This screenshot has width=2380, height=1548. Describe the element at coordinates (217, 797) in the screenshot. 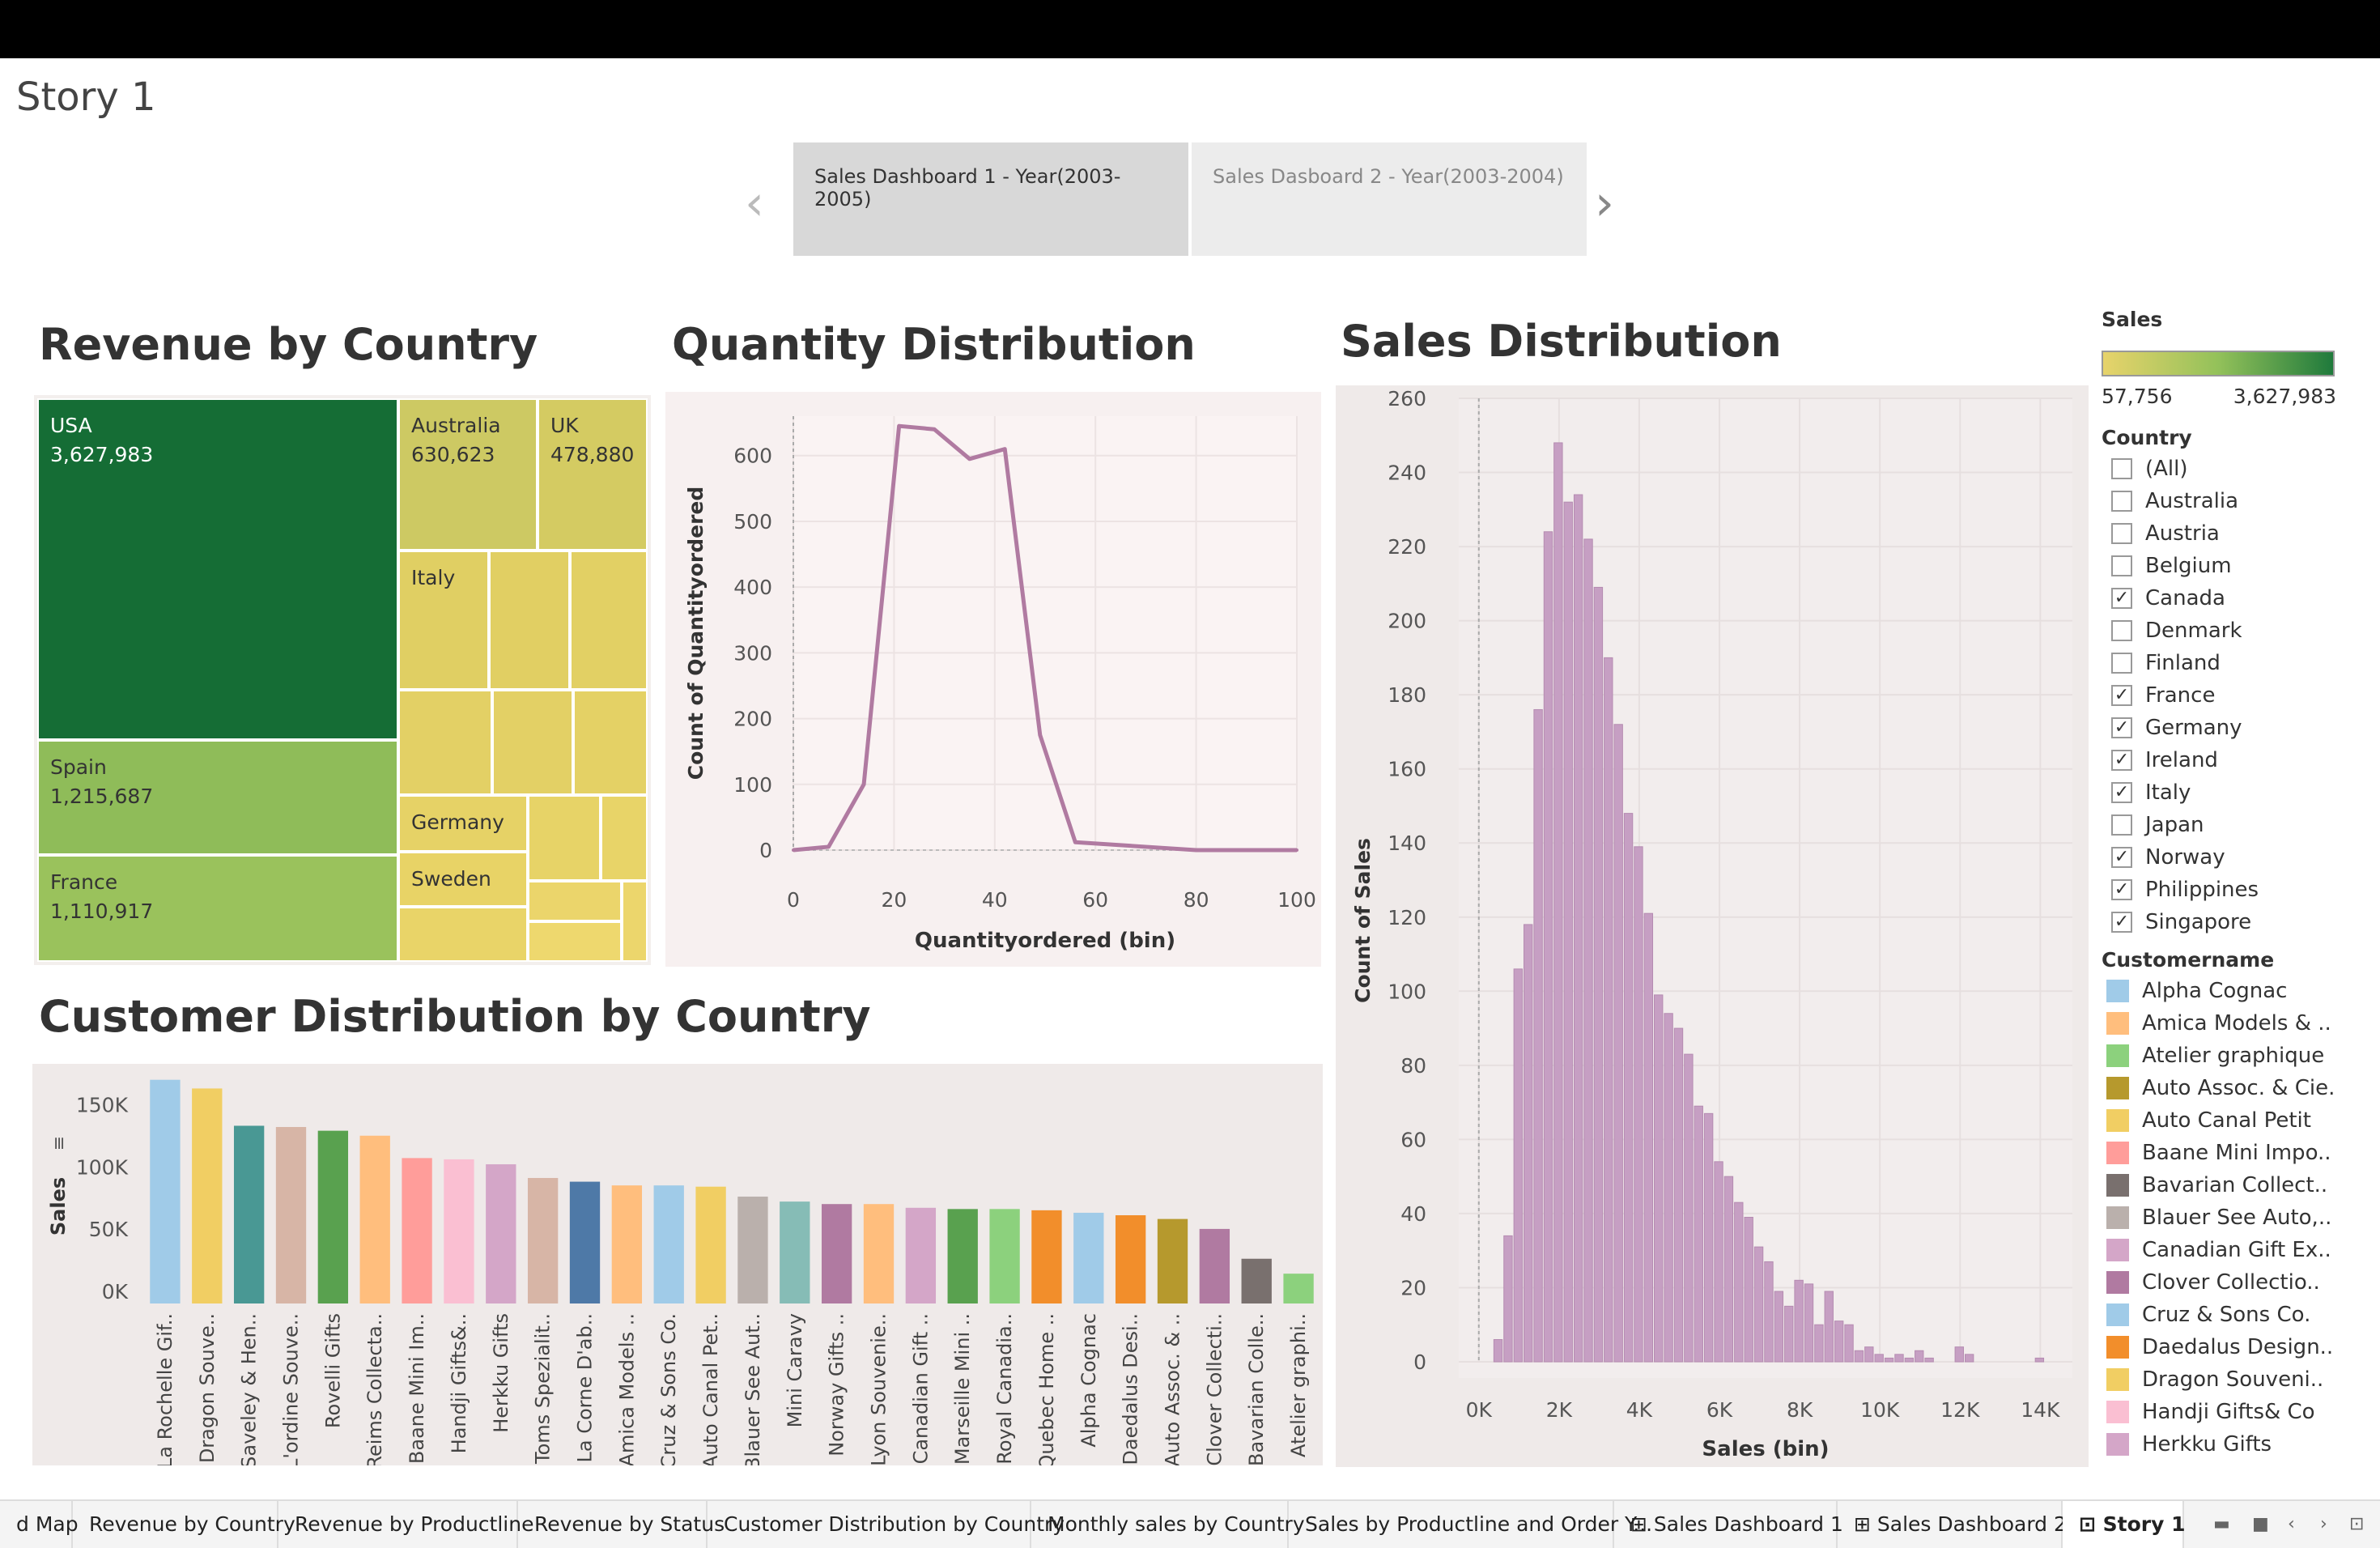

I see `treemap-cell-spain: Spain 1,215,687` at that location.